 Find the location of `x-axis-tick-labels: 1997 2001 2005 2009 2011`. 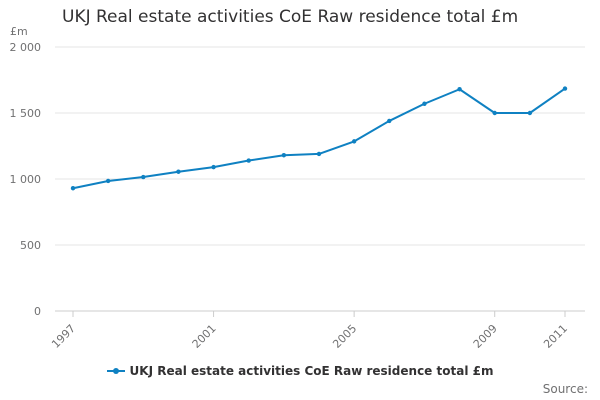

x-axis-tick-labels: 1997 2001 2005 2009 2011 is located at coordinates (309, 336).